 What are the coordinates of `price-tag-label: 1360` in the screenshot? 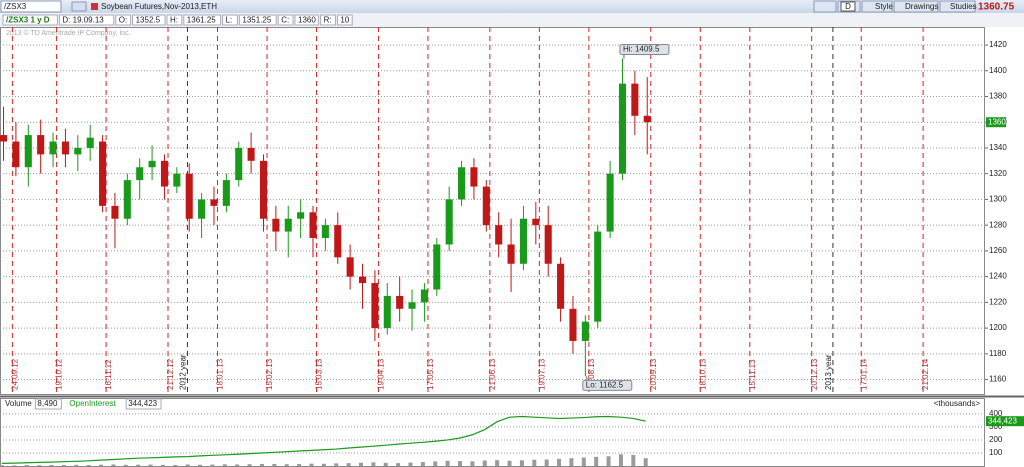 It's located at (997, 121).